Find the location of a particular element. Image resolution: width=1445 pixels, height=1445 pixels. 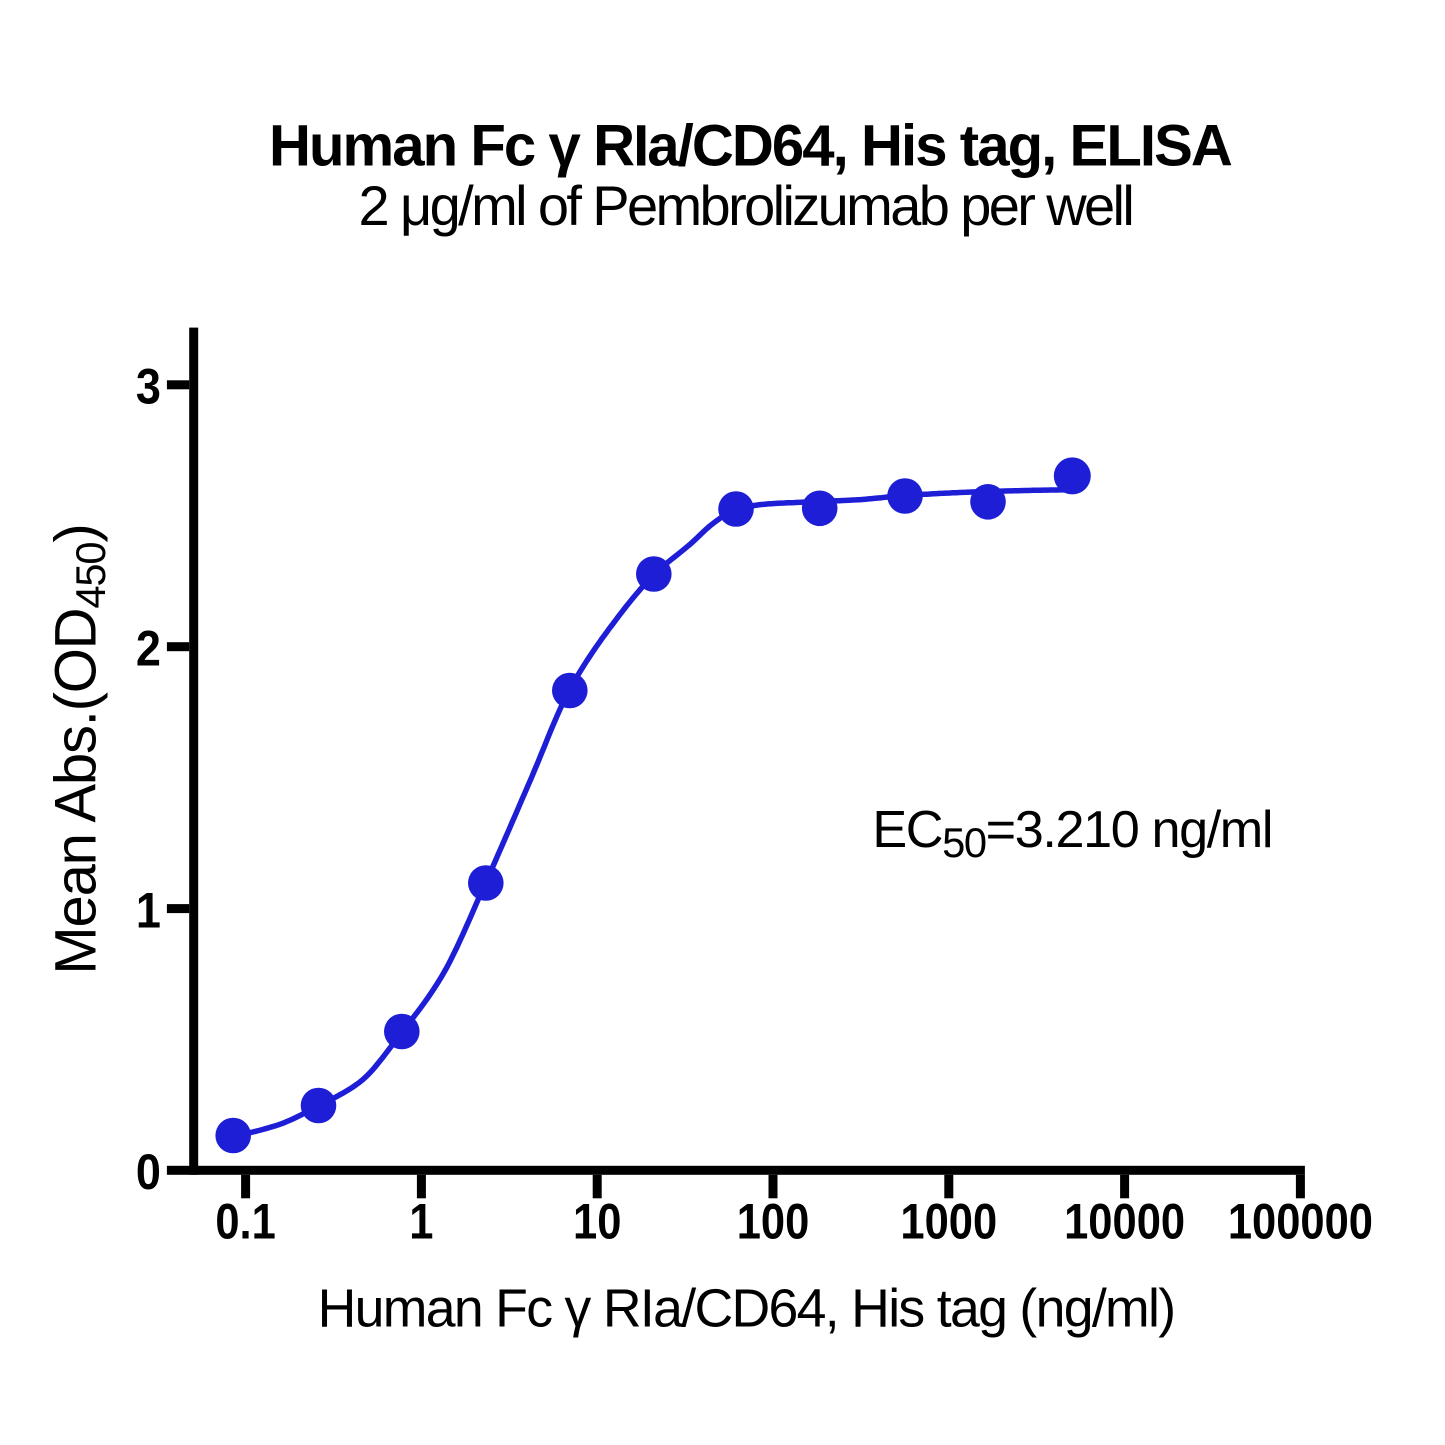

svg-text: 10 is located at coordinates (597, 1221).